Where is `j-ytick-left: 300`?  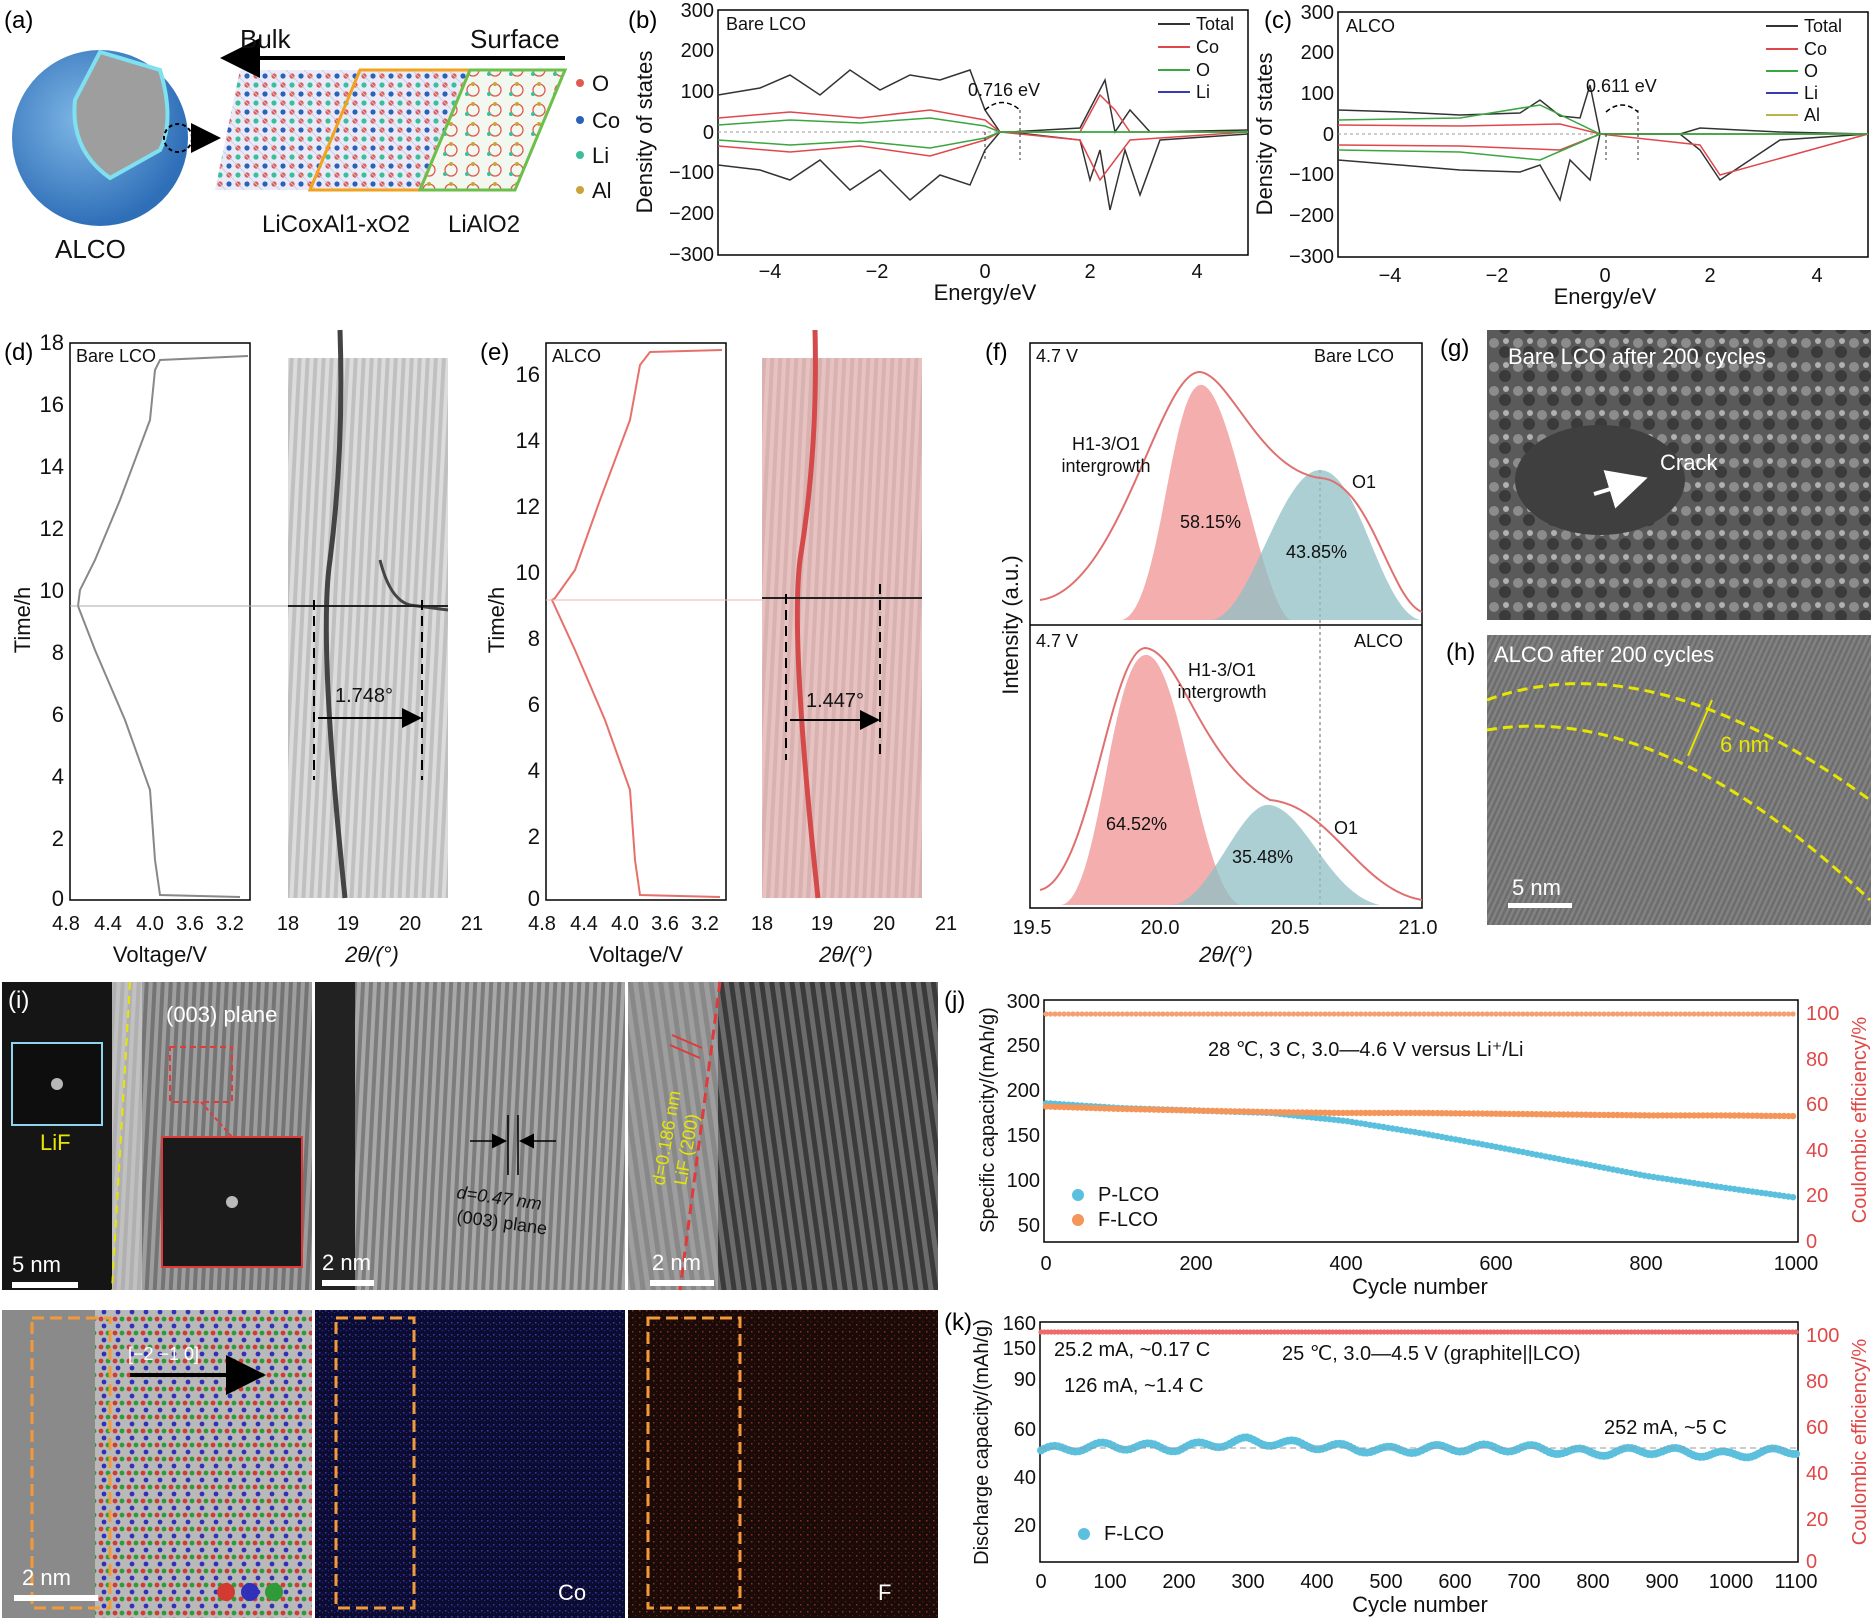 j-ytick-left: 300 is located at coordinates (1023, 1002).